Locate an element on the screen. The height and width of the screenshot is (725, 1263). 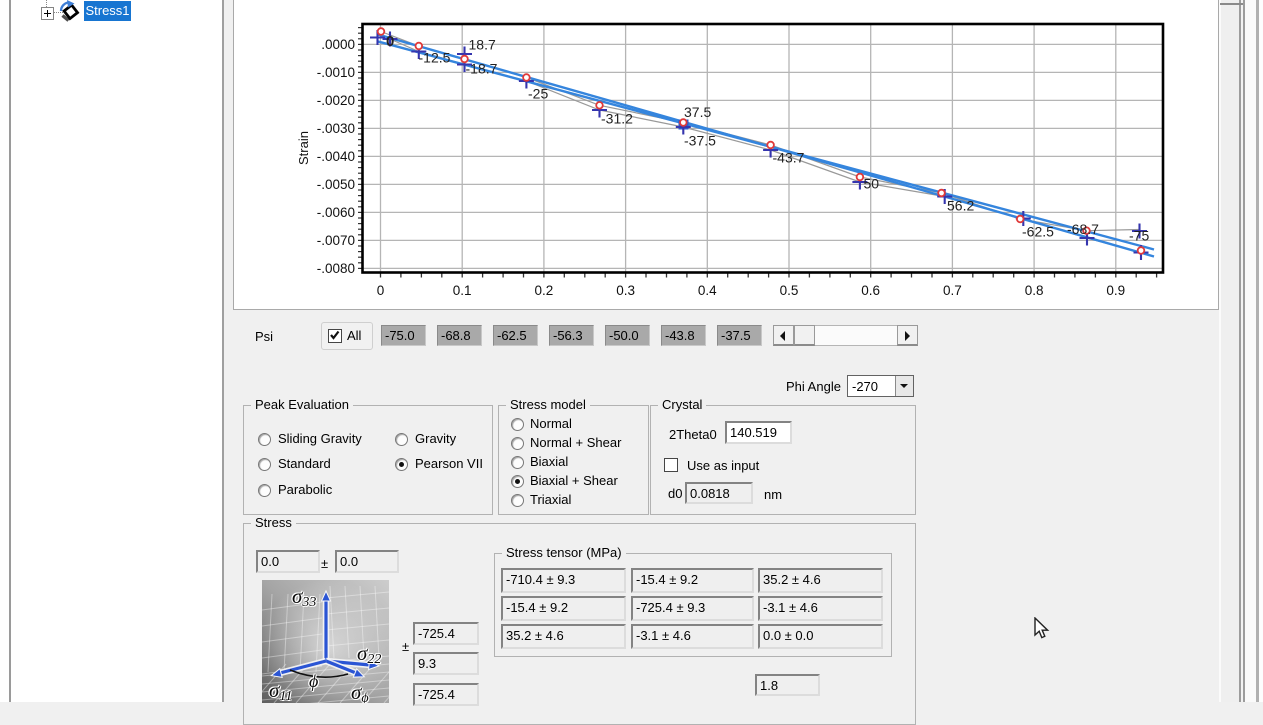
svg-text: 0.7 is located at coordinates (952, 290).